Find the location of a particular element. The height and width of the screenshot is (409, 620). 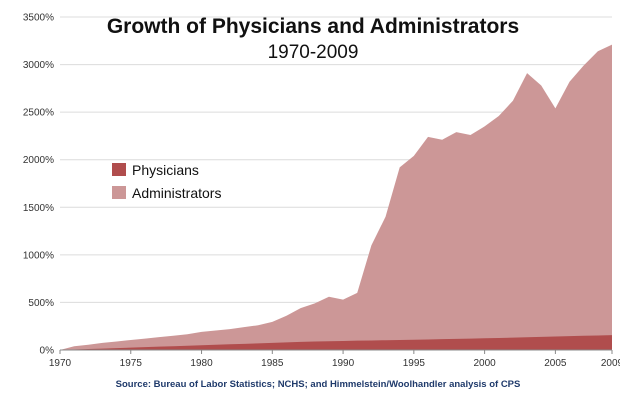

y-tick-label: 1500% is located at coordinates (38, 208).